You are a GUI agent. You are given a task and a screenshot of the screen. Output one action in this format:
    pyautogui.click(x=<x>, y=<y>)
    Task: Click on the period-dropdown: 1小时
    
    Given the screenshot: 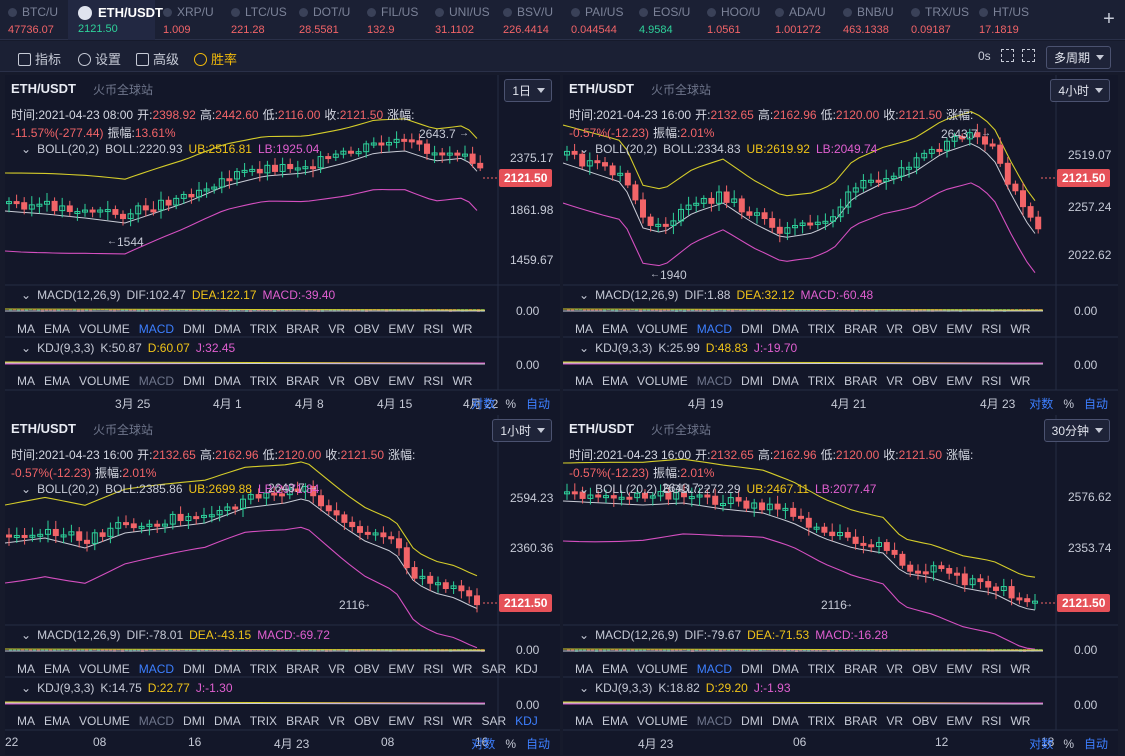 What is the action you would take?
    pyautogui.click(x=522, y=430)
    